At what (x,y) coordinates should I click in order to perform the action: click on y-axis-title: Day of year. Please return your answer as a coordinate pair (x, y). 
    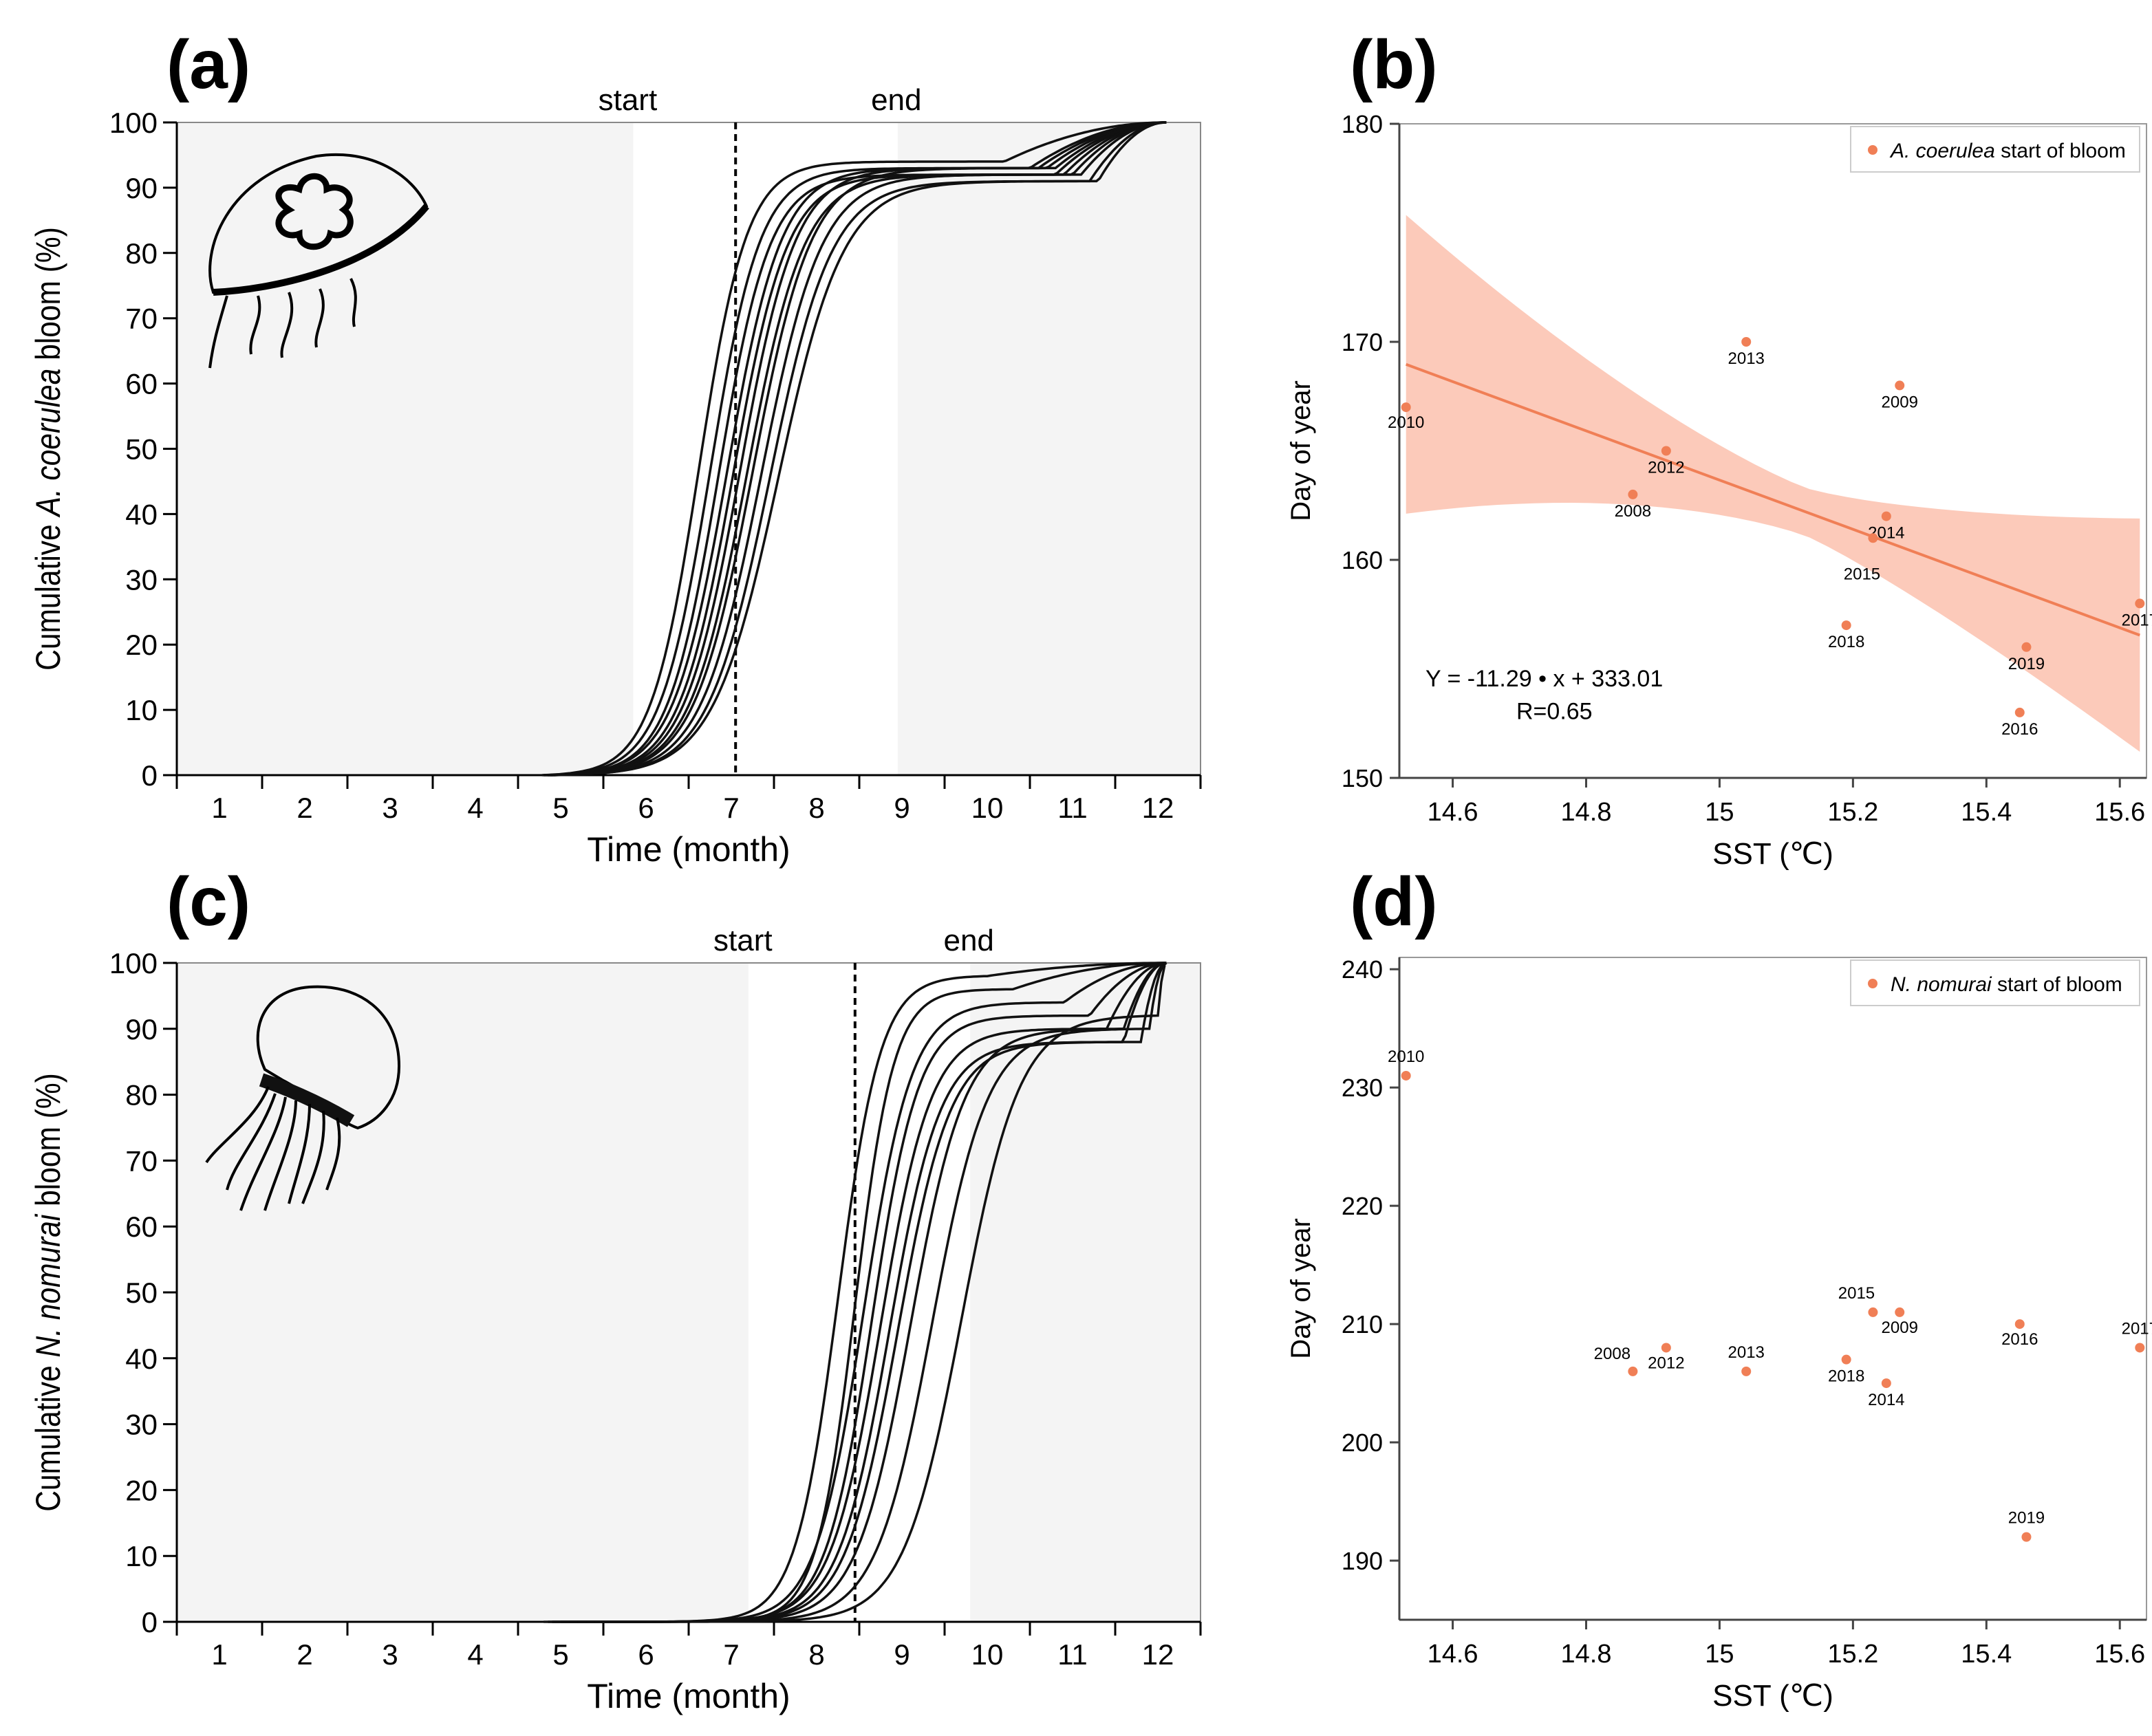
    Looking at the image, I should click on (1301, 1288).